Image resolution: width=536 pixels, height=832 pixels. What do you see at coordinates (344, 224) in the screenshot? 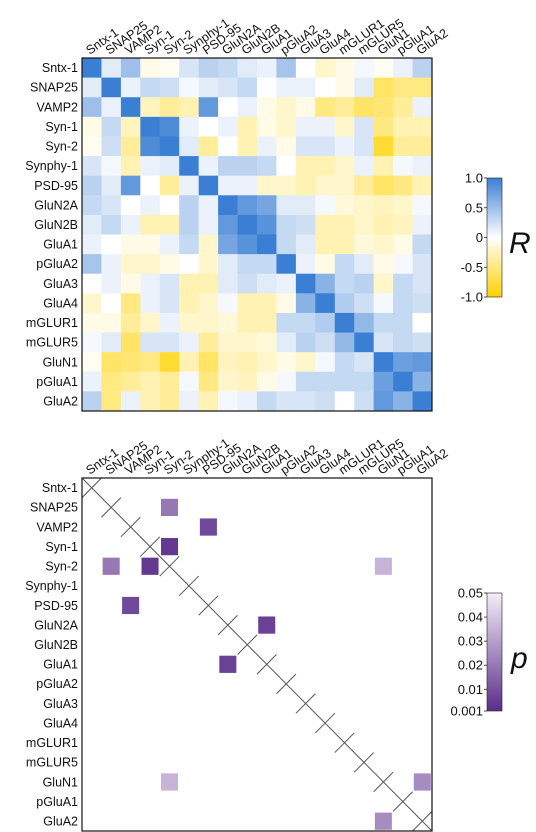
I see `cell-glun2b-mglur1` at bounding box center [344, 224].